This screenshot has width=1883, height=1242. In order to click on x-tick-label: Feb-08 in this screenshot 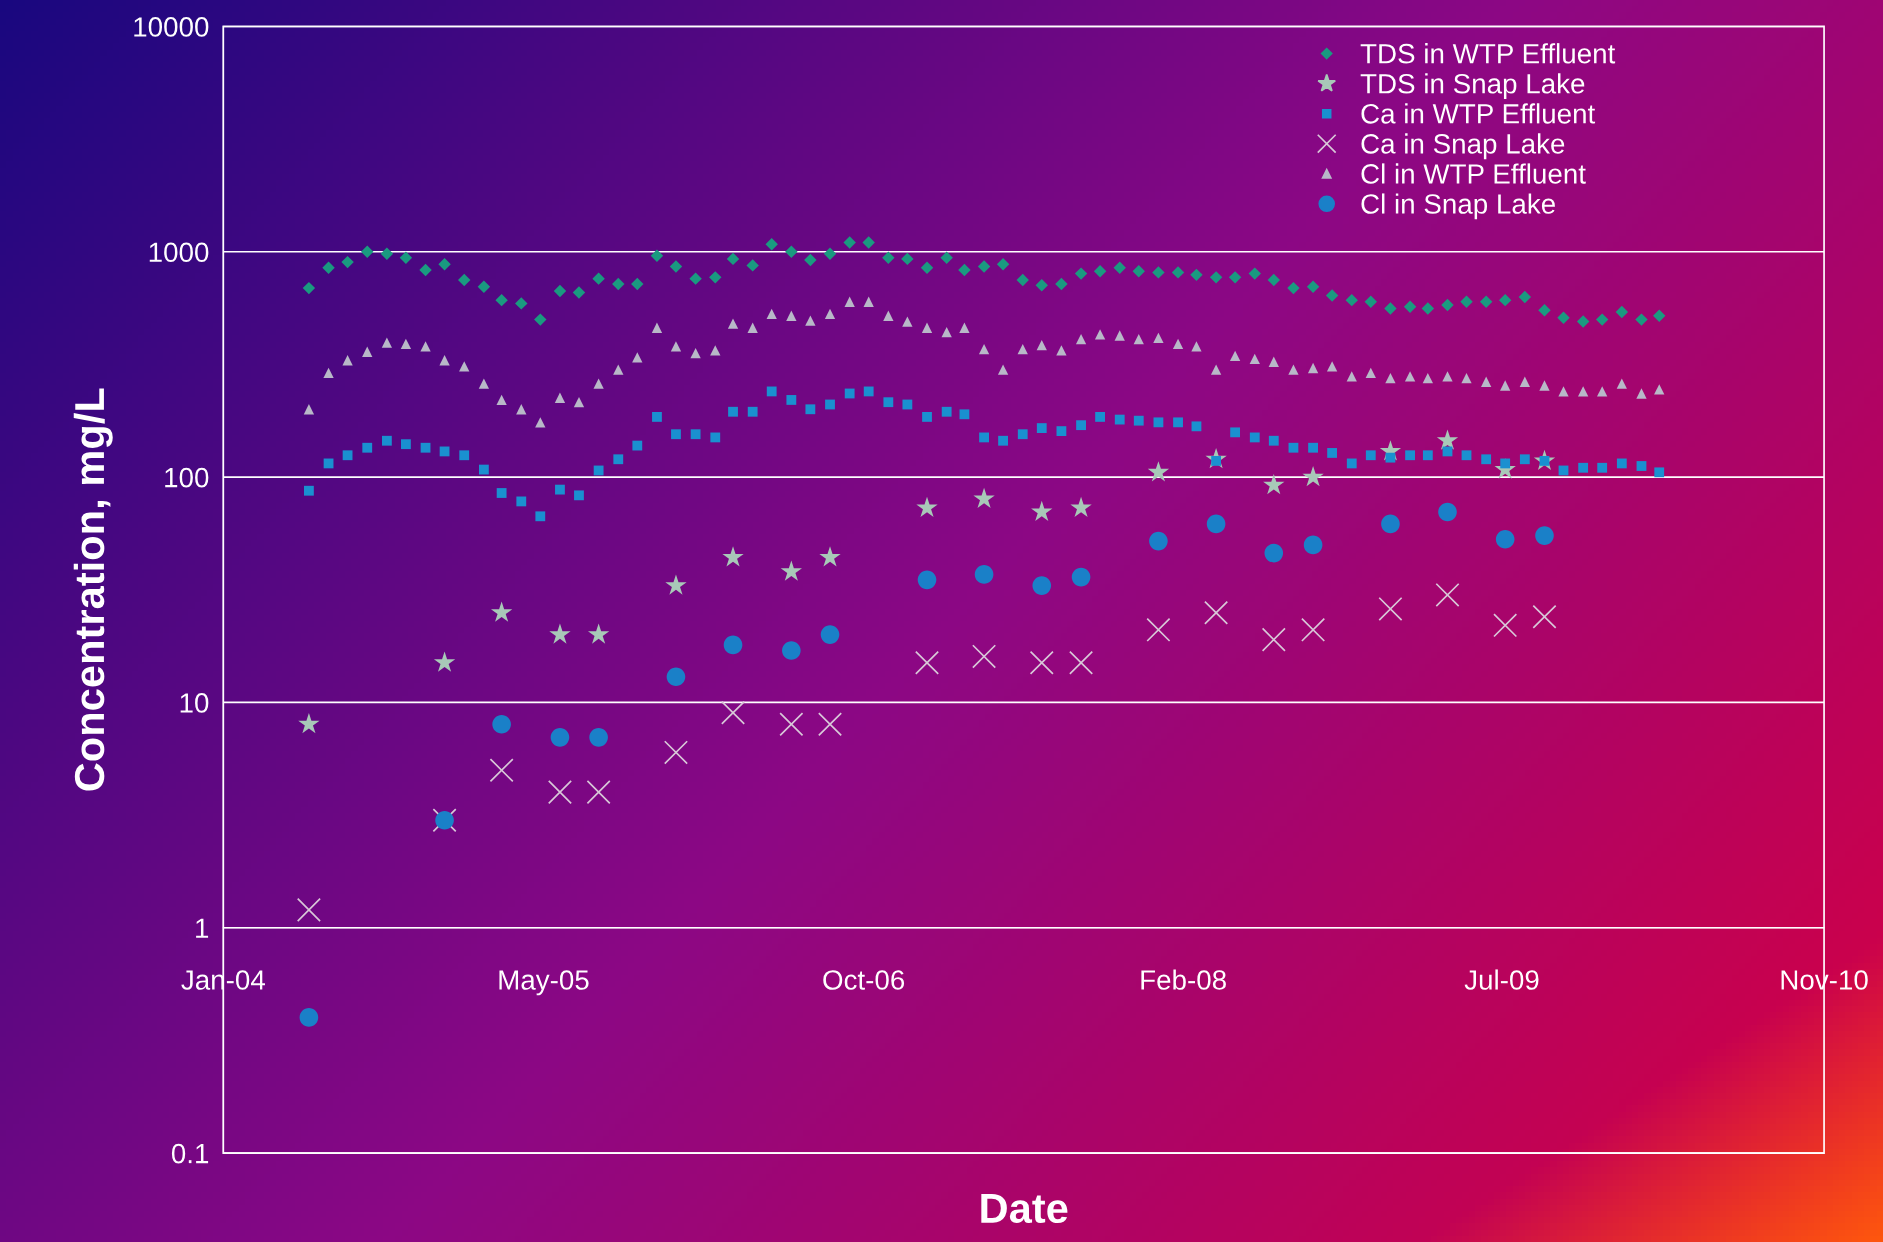, I will do `click(1183, 979)`.